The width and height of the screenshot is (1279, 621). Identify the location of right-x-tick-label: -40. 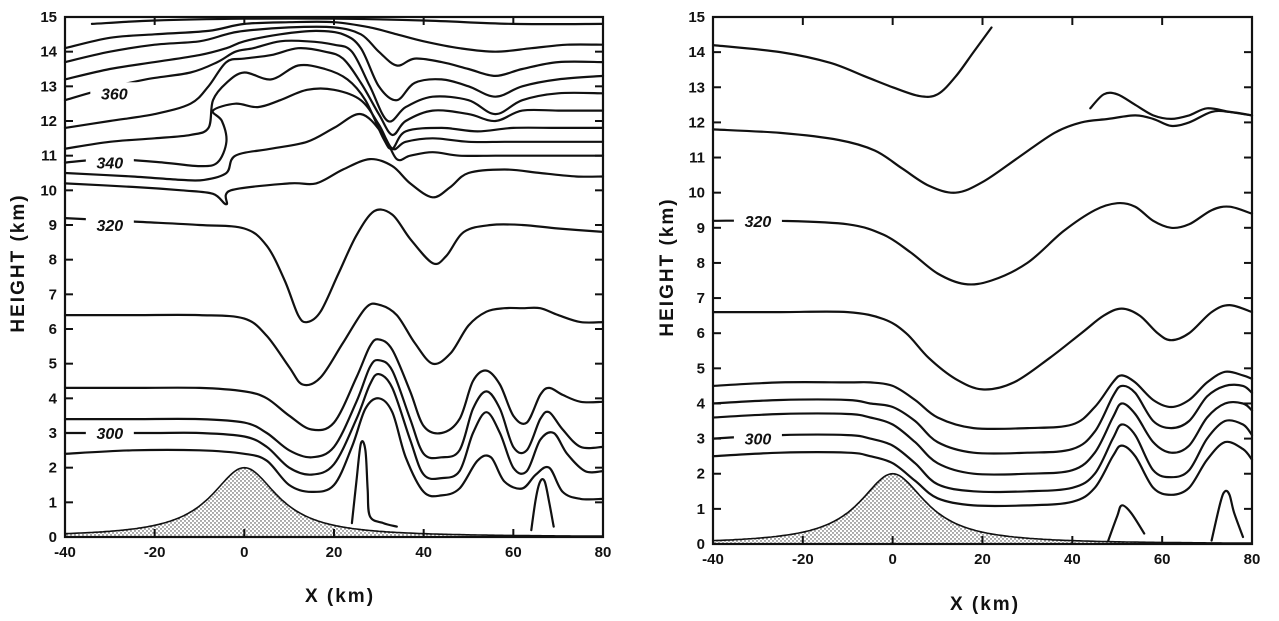
(713, 559).